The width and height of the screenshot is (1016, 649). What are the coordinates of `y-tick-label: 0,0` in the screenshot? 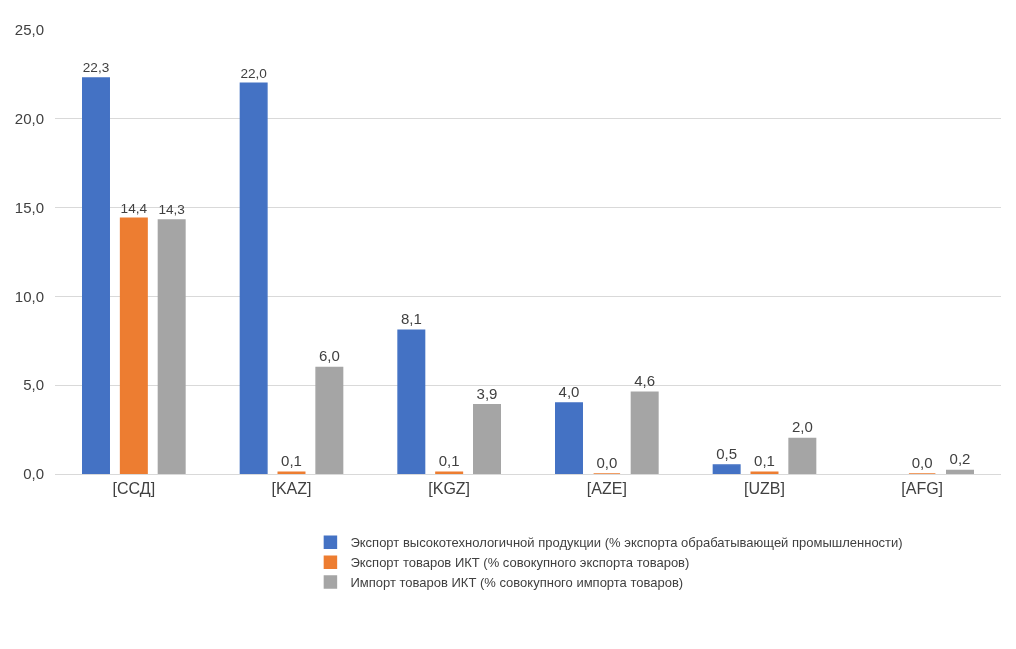 It's located at (33, 474).